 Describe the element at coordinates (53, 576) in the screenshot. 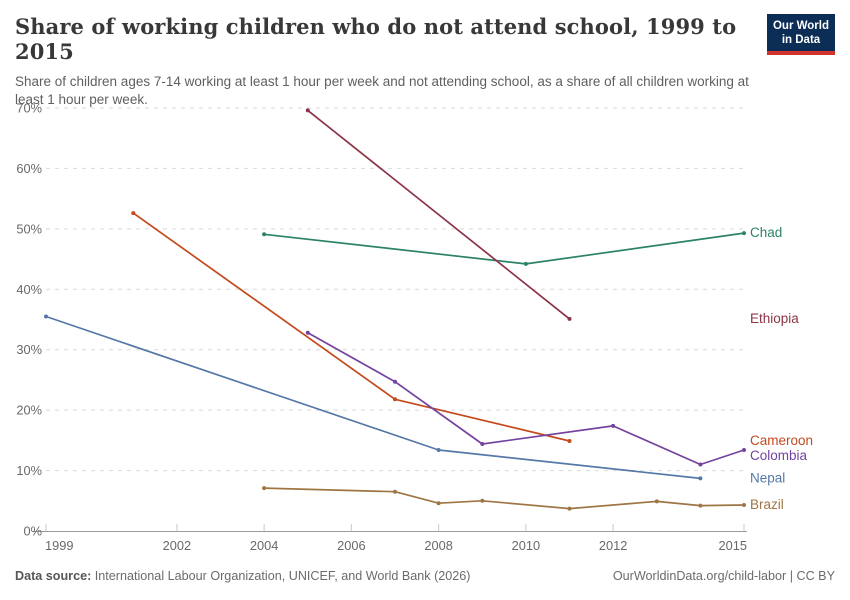

I see `data-source-label: Data source:` at that location.